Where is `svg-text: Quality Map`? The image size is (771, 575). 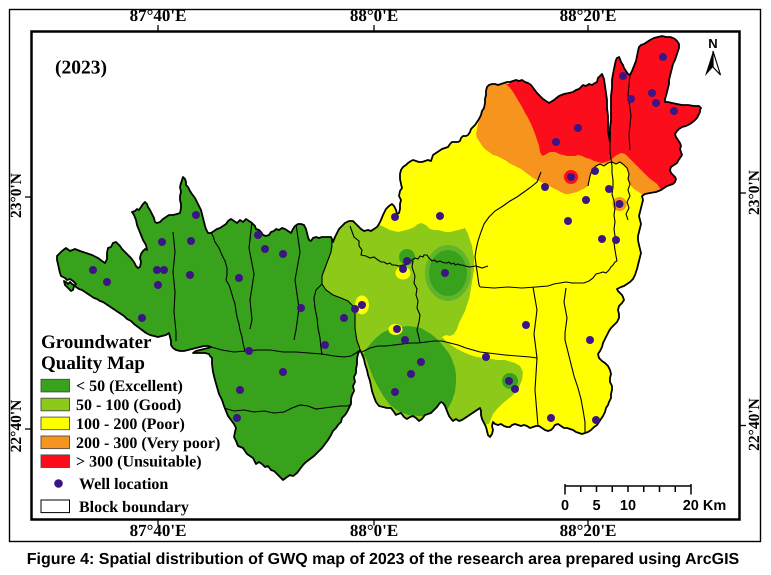
svg-text: Quality Map is located at coordinates (93, 363).